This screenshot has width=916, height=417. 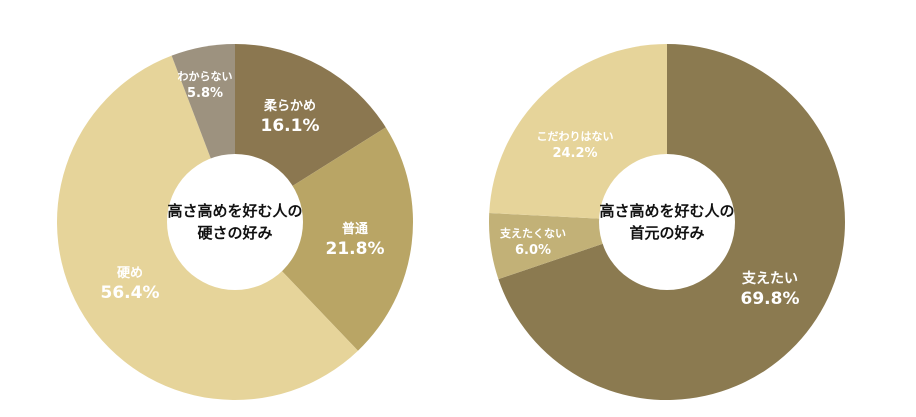 What do you see at coordinates (355, 229) in the screenshot?
I see `slice-label: 普通` at bounding box center [355, 229].